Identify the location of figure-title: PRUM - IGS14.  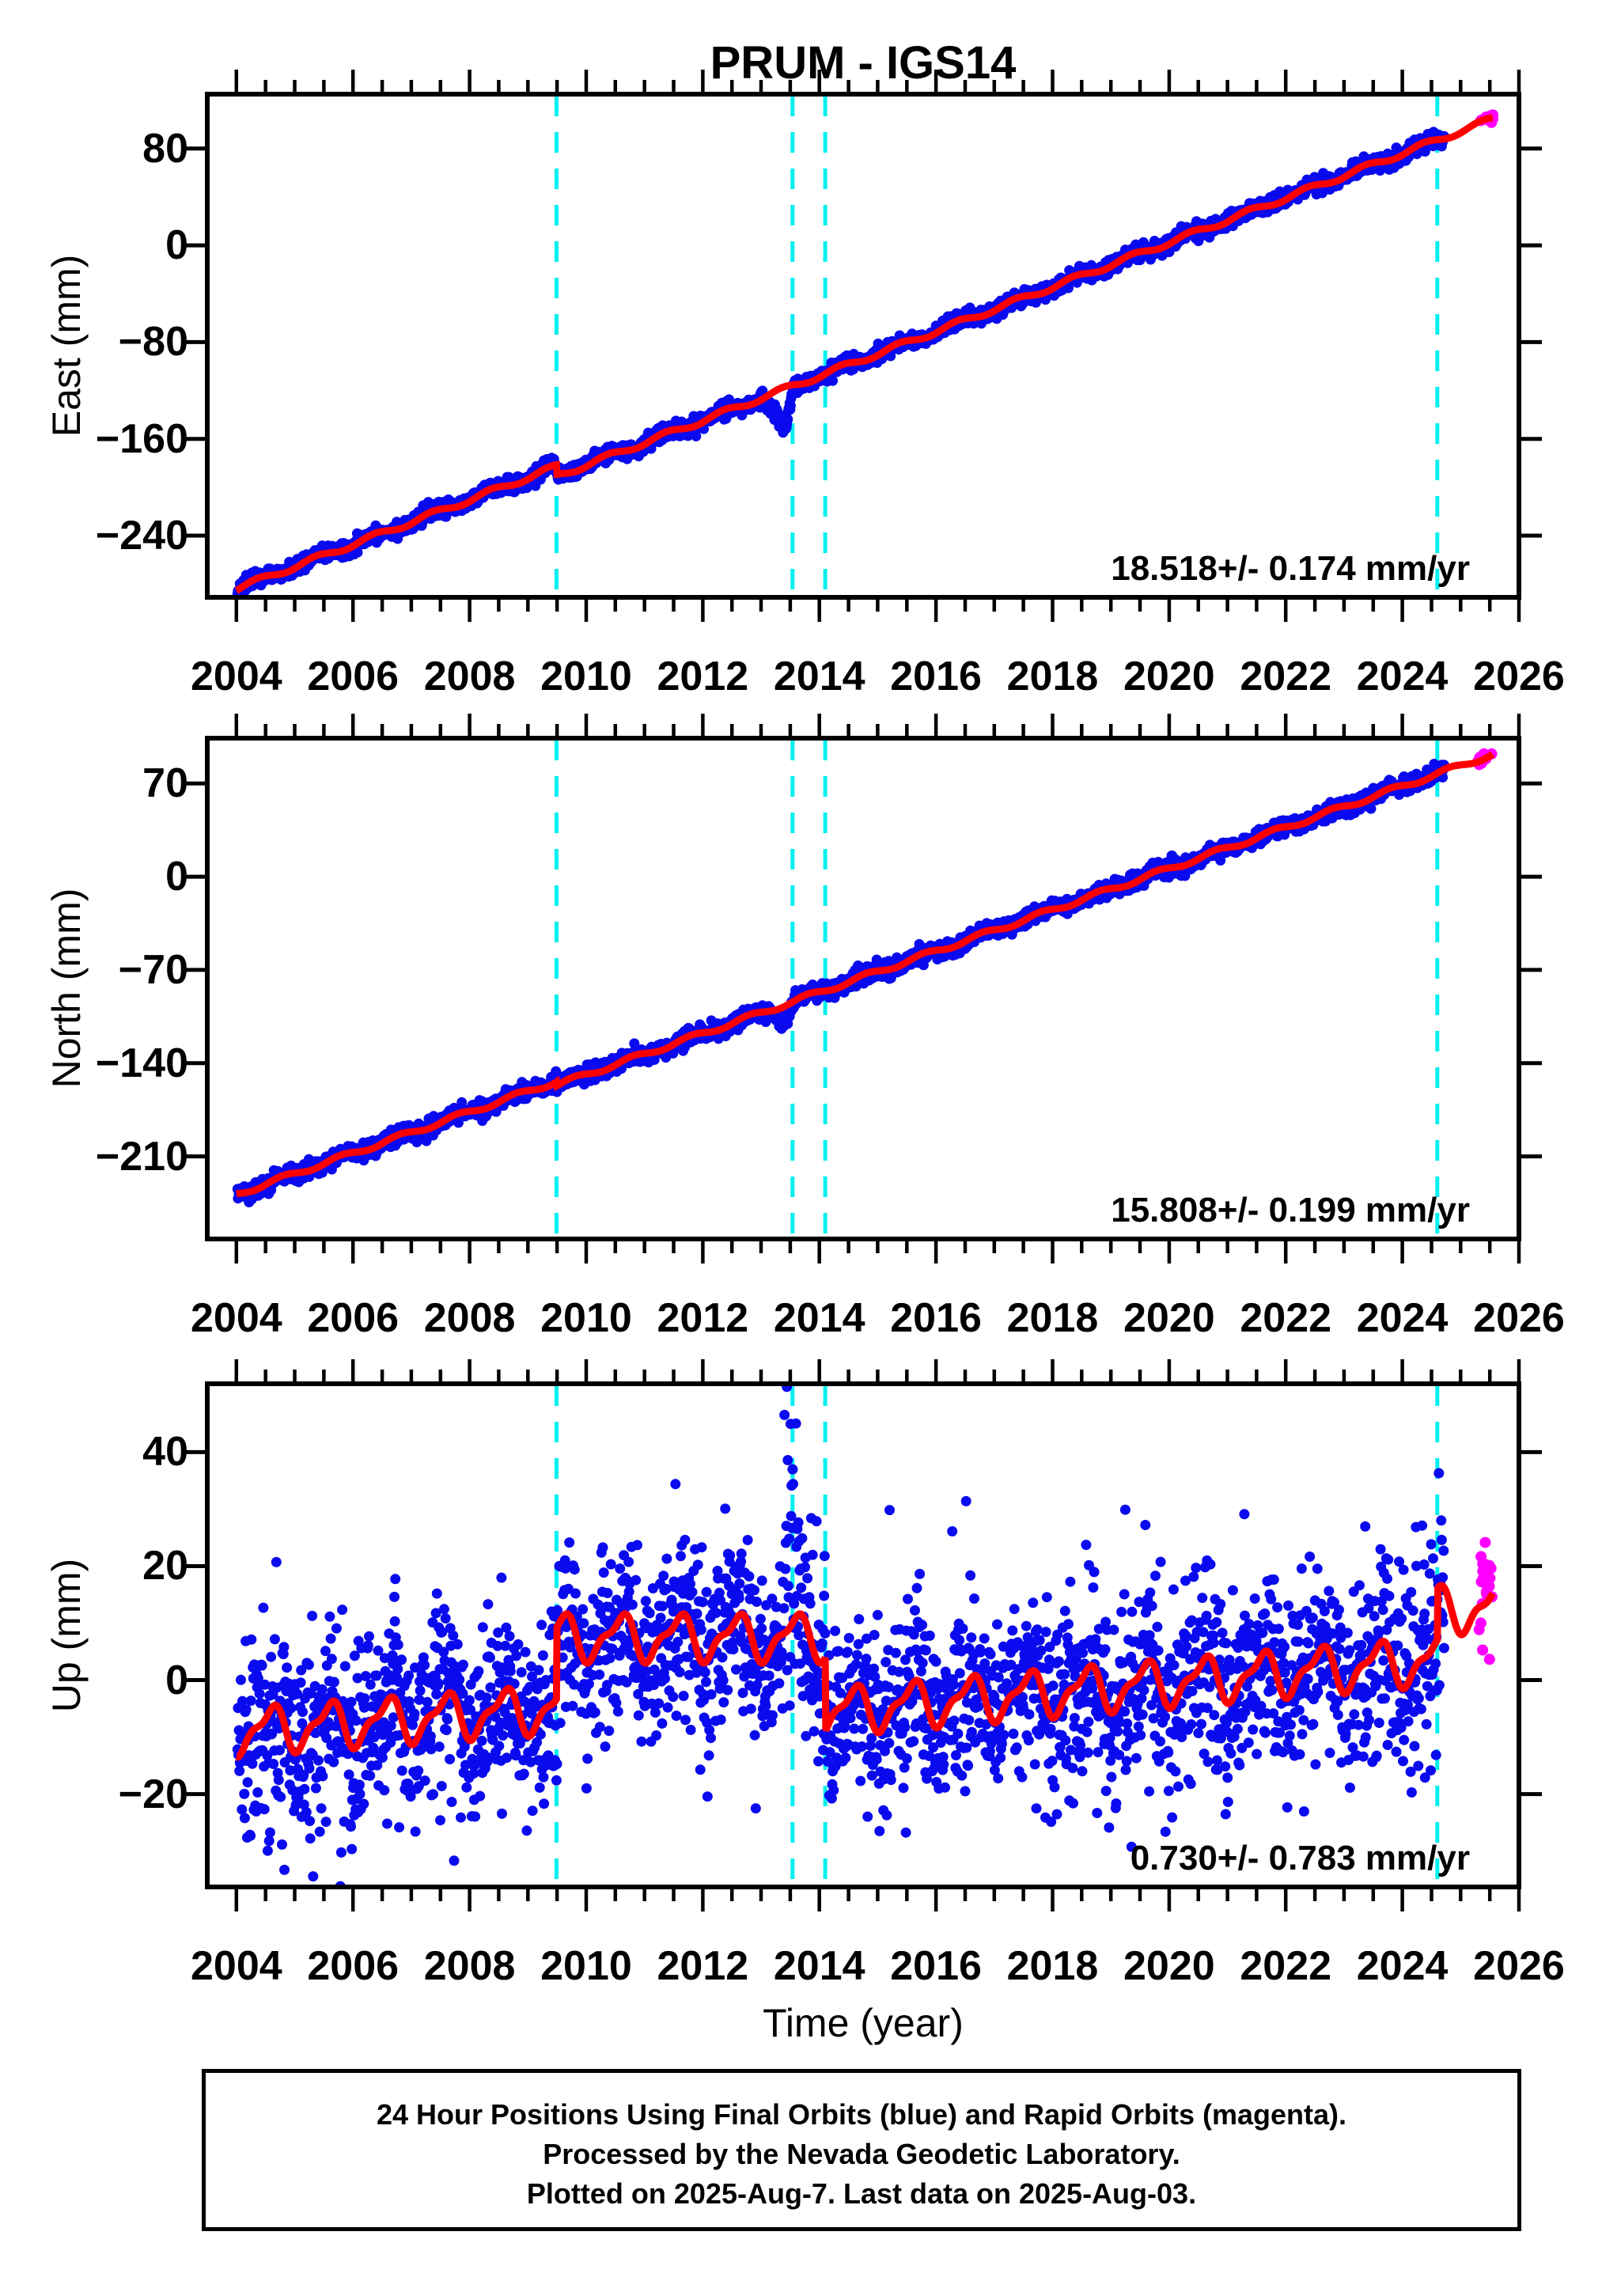
(864, 63).